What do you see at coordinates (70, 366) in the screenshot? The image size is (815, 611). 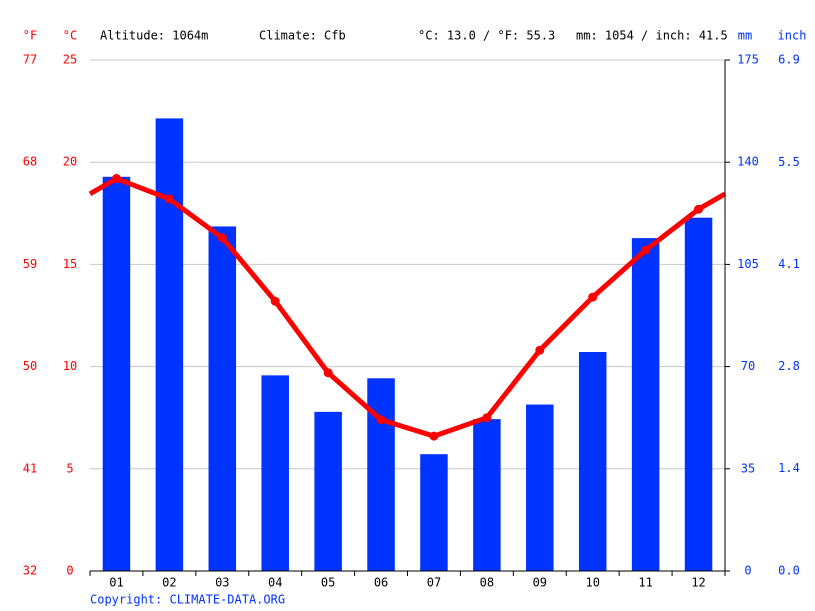 I see `tick-label: 10` at bounding box center [70, 366].